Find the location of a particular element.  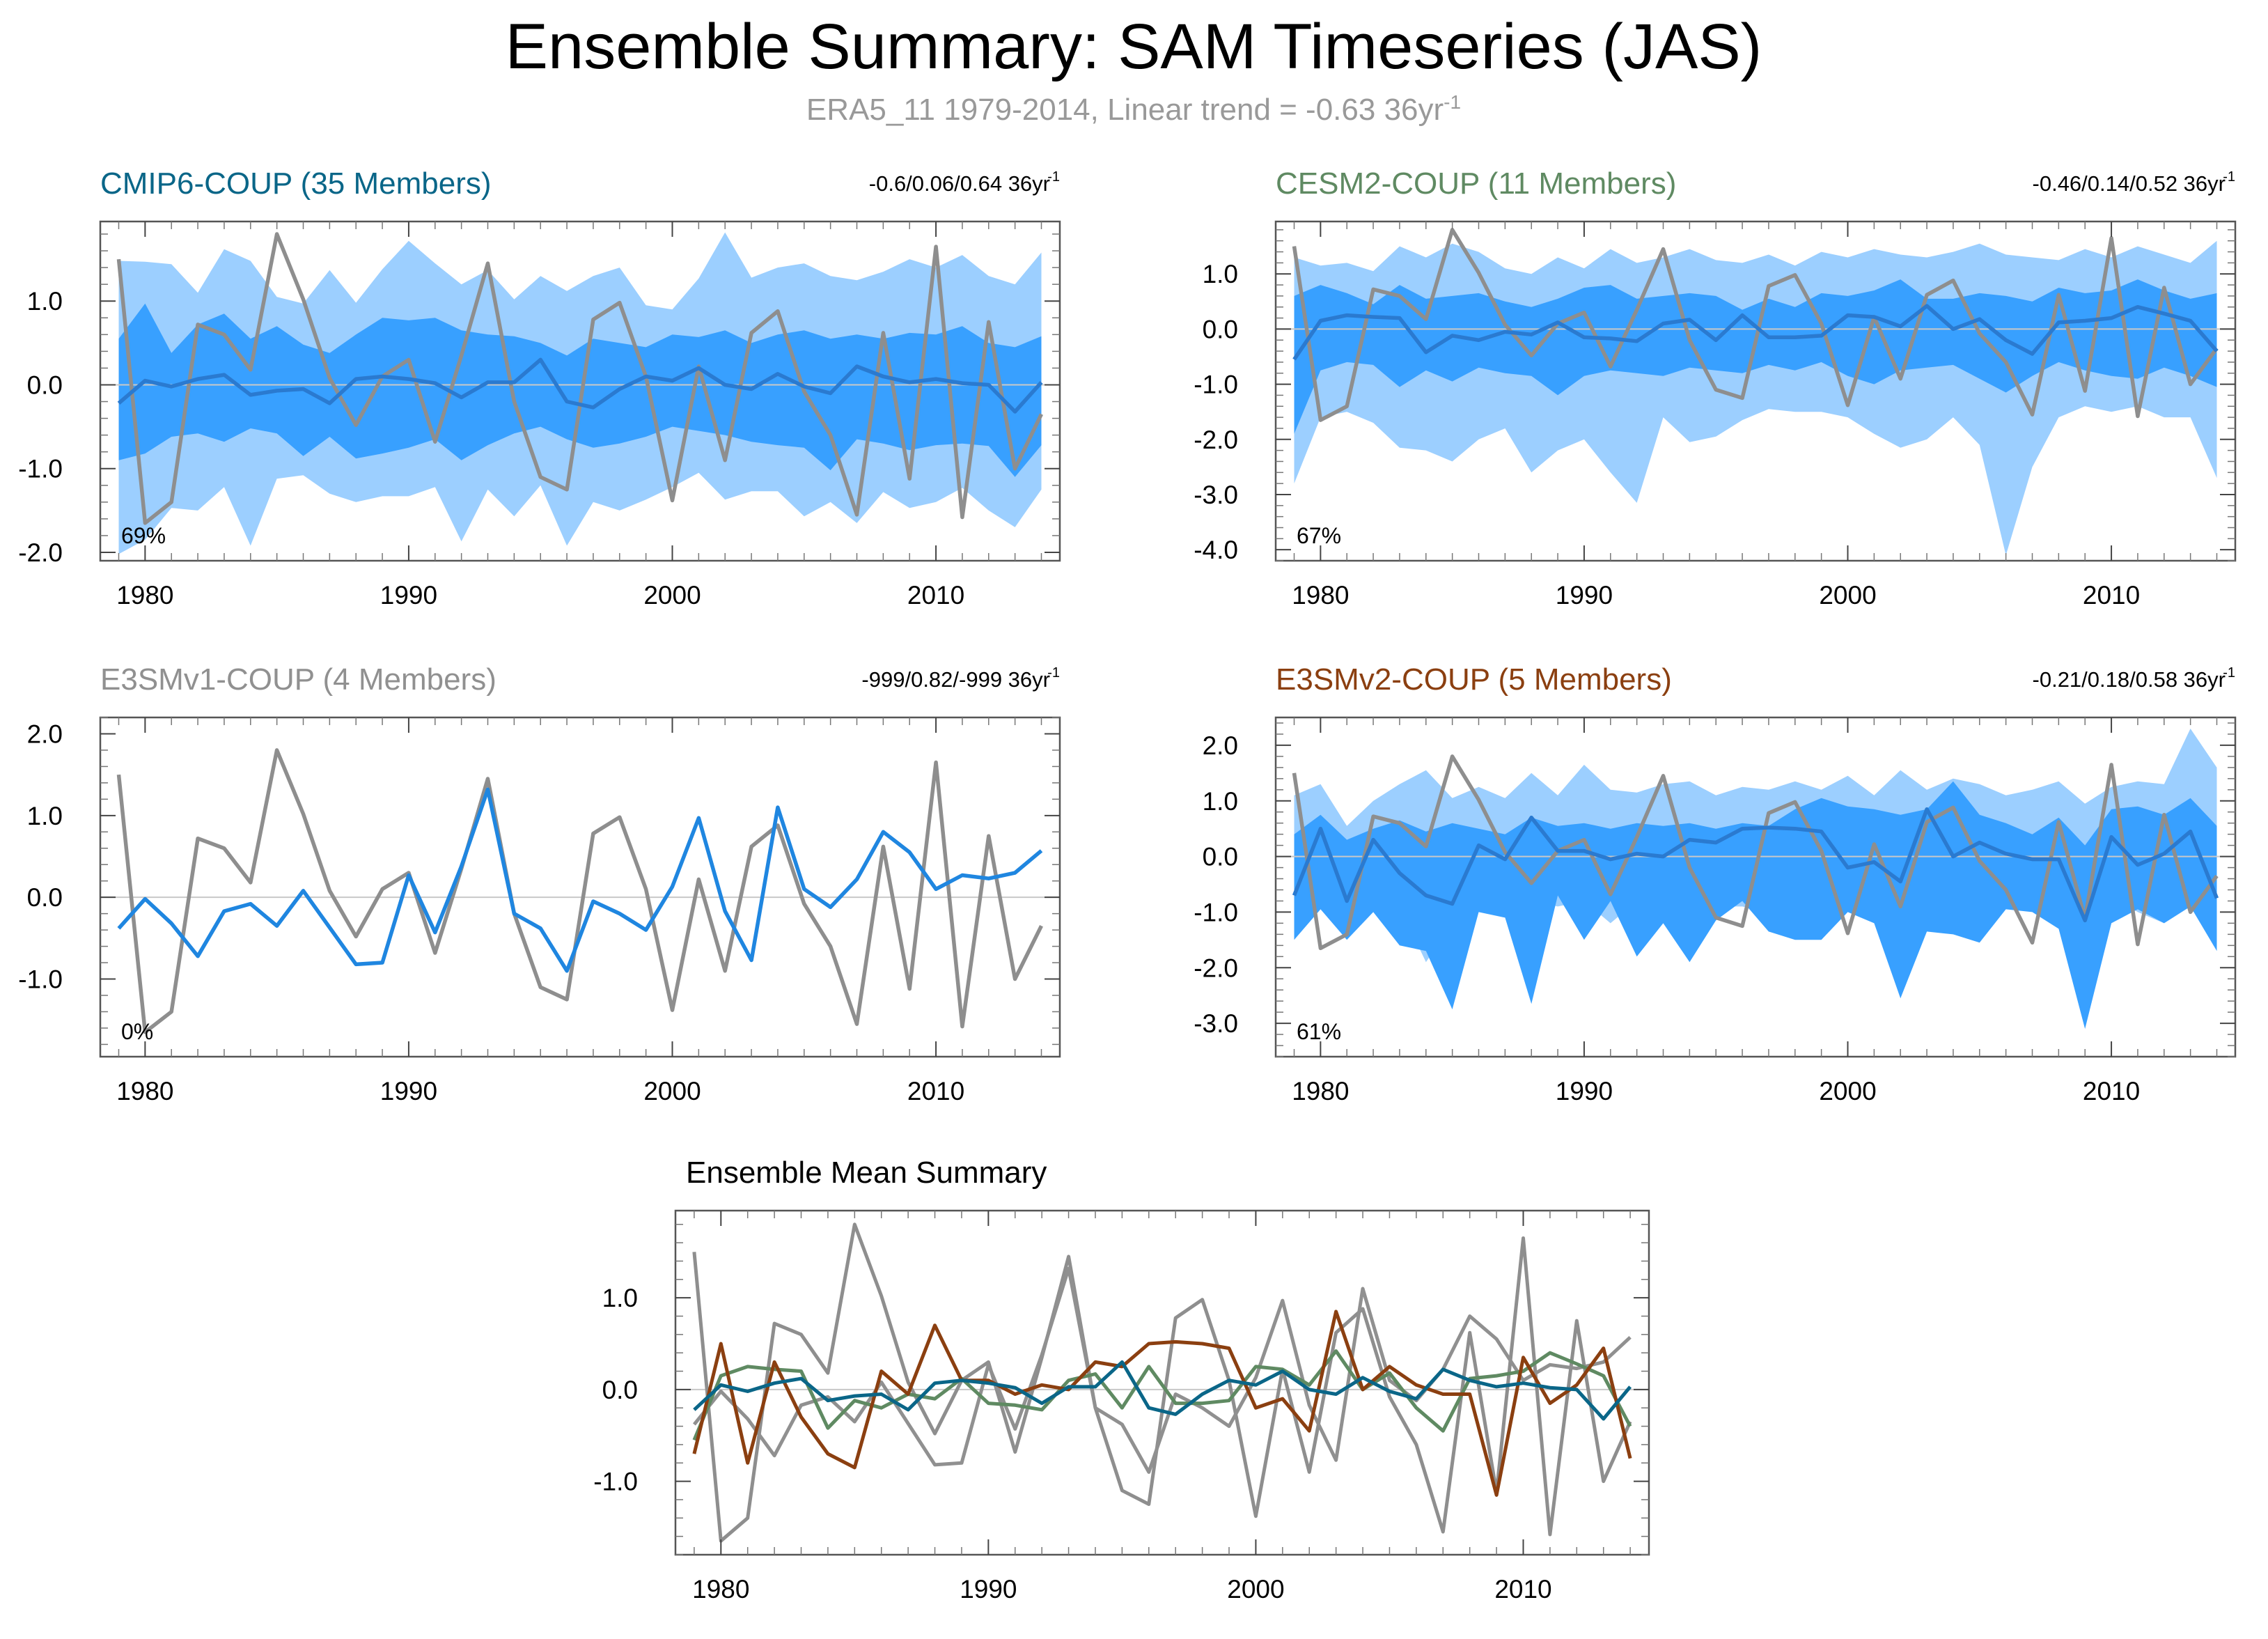

series-line-cmip6-coup is located at coordinates (1162, 1390).